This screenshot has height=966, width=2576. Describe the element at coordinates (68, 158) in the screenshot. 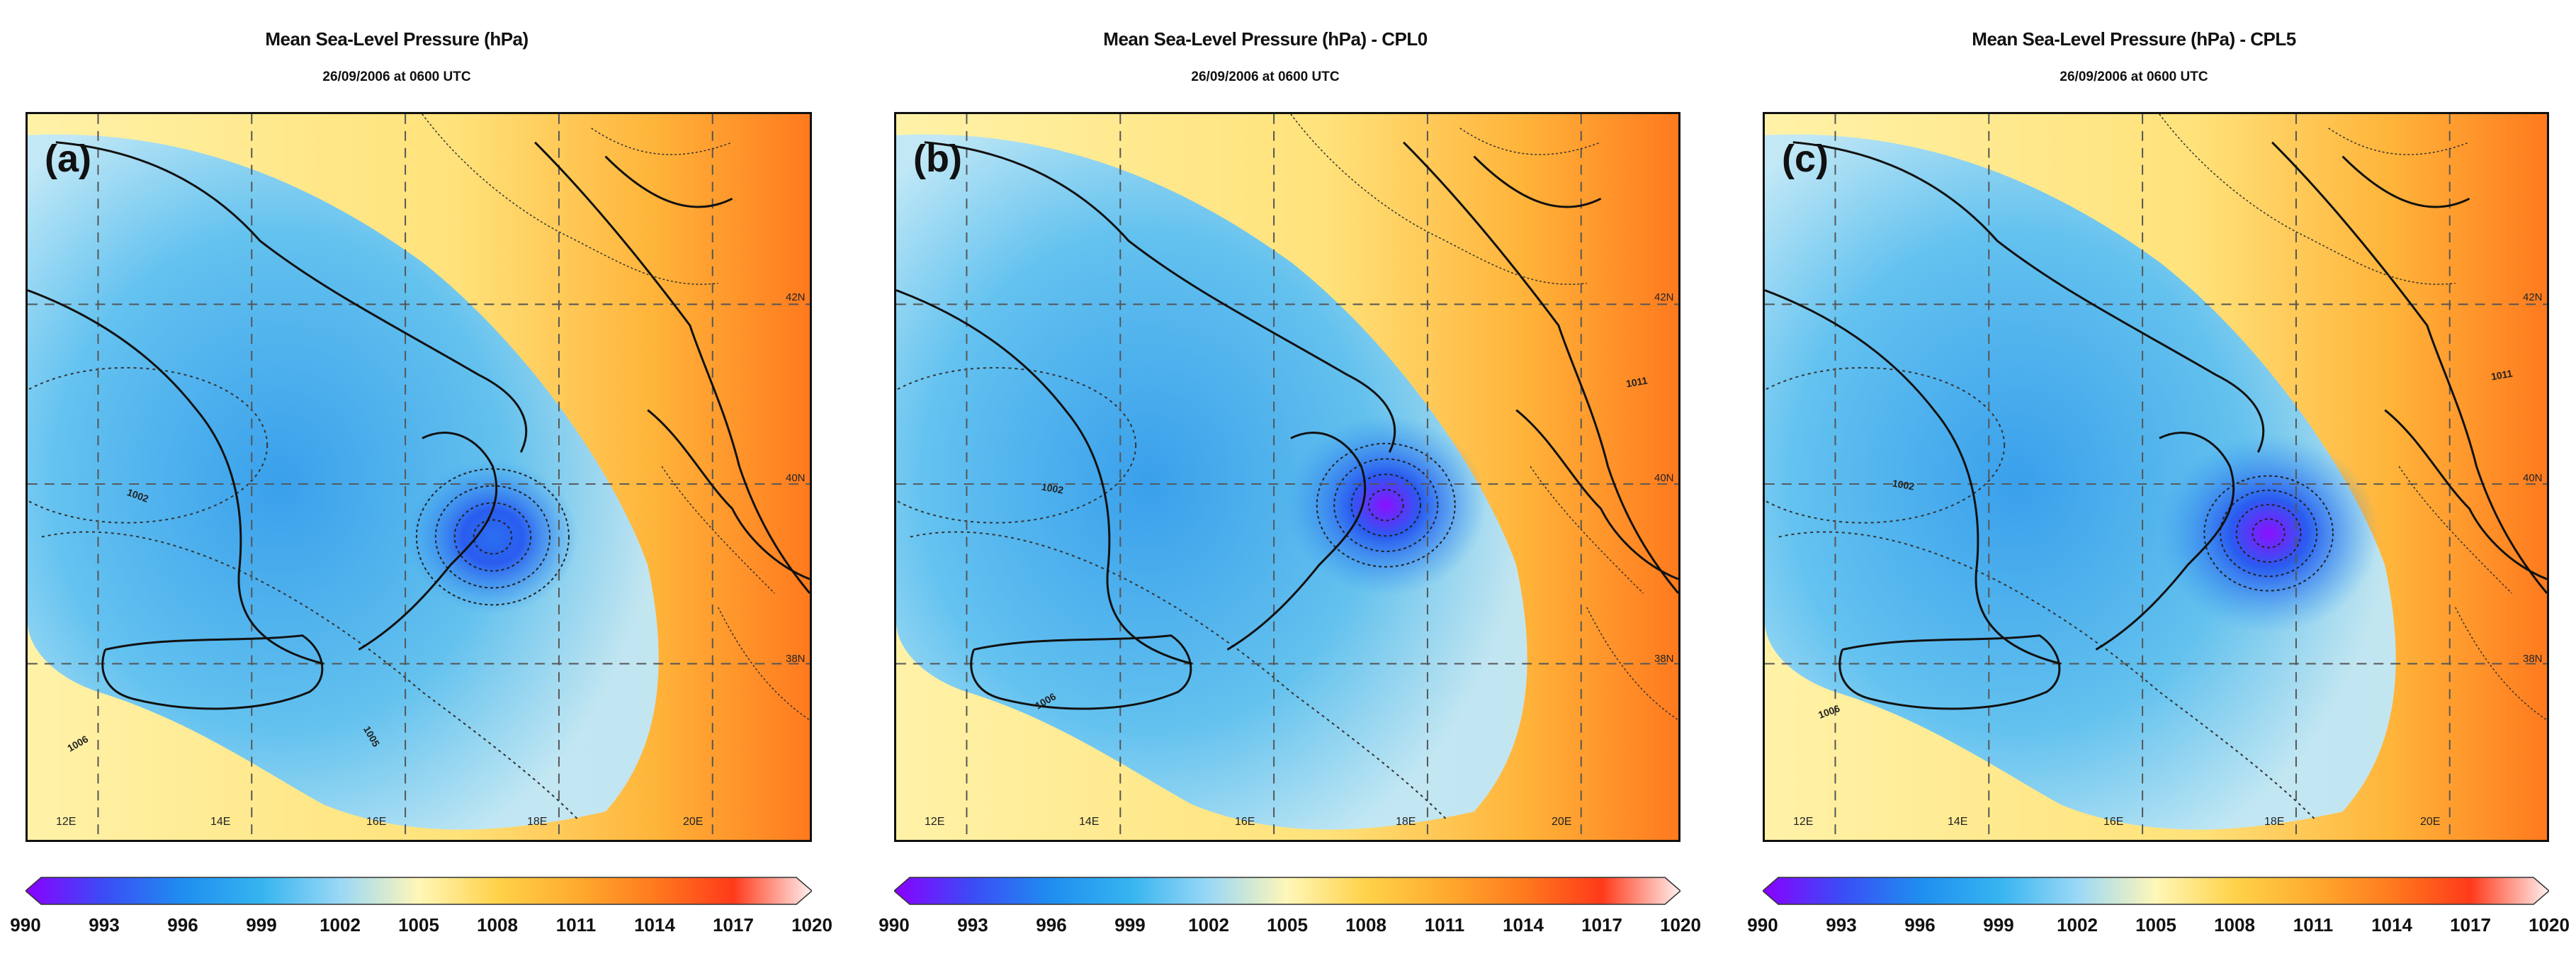

I see `panel-letter: (a)` at that location.